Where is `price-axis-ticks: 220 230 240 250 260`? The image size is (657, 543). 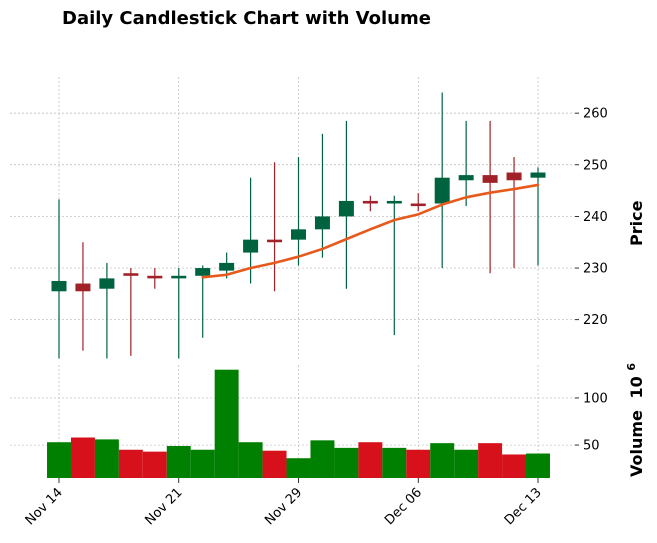
price-axis-ticks: 220 230 240 250 260 is located at coordinates (591, 217).